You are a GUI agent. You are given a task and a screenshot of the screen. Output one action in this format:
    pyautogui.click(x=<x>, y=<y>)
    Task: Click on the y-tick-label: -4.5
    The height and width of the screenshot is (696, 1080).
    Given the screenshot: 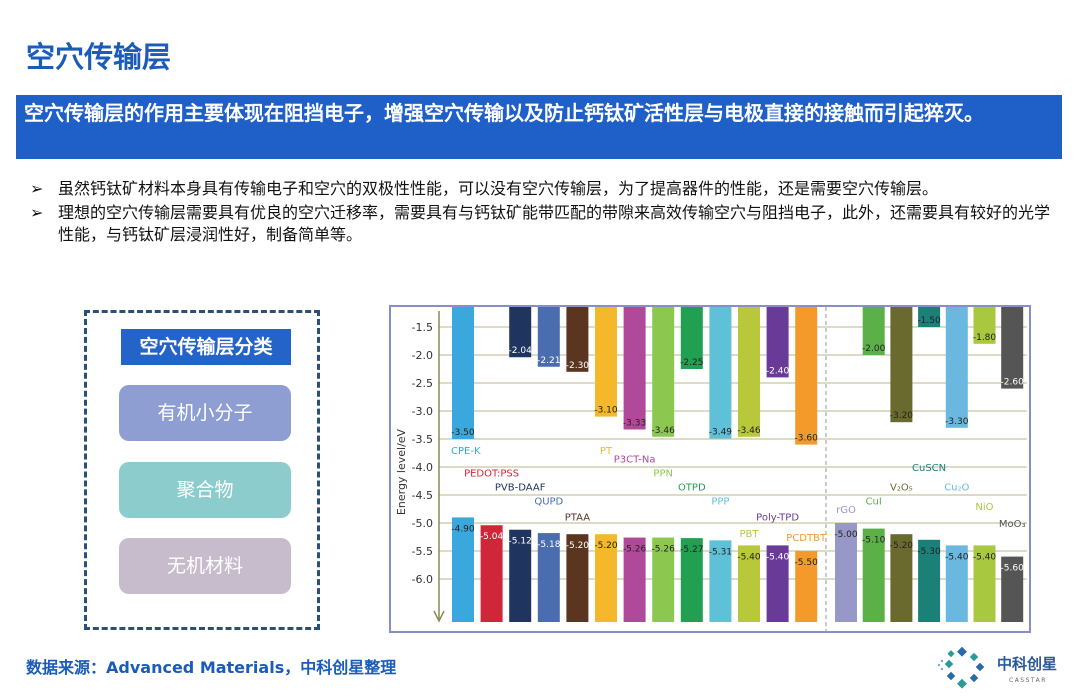 What is the action you would take?
    pyautogui.click(x=422, y=495)
    